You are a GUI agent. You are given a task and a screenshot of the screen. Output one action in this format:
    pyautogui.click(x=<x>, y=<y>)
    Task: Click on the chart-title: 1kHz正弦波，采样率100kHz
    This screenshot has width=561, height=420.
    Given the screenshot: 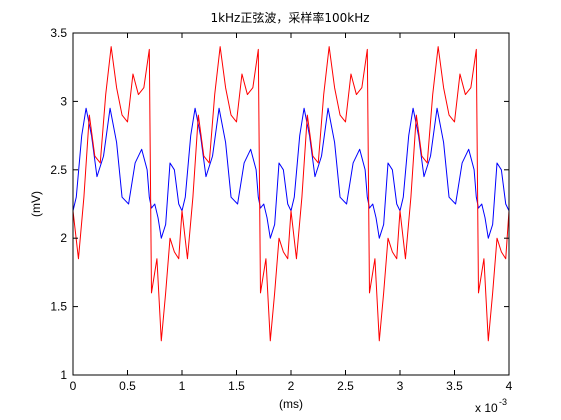 What is the action you would take?
    pyautogui.click(x=289, y=17)
    